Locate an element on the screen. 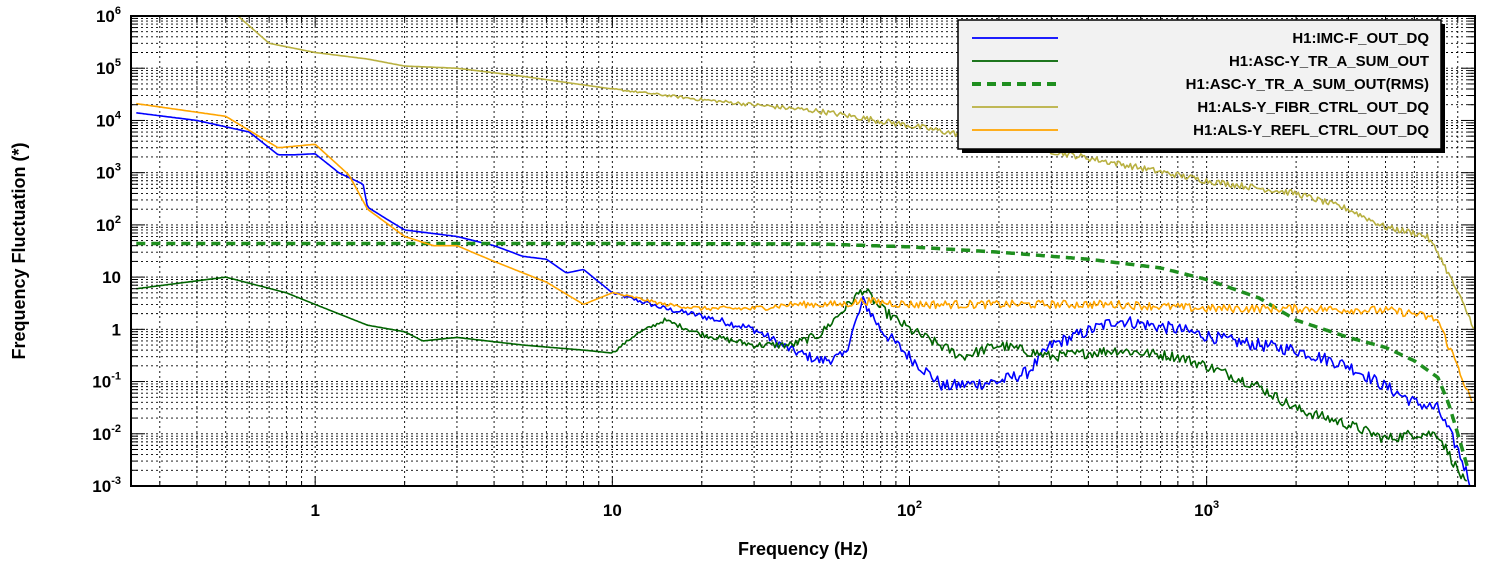 The width and height of the screenshot is (1488, 563). y-tick-labels: 10⁻³ 10⁻² 10⁻¹ 1 10 10² 10³ 10⁴ 10⁵ 10⁶ is located at coordinates (107, 250).